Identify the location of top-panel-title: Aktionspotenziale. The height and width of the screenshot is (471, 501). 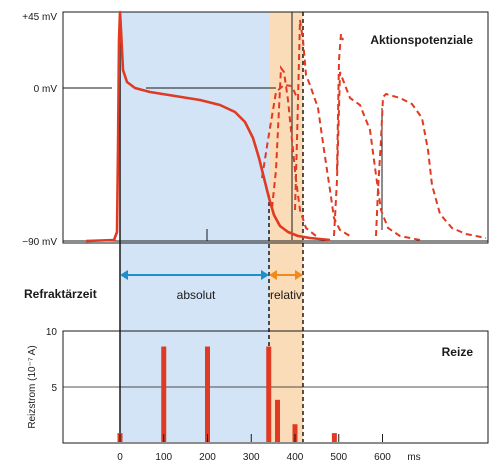
(421, 40).